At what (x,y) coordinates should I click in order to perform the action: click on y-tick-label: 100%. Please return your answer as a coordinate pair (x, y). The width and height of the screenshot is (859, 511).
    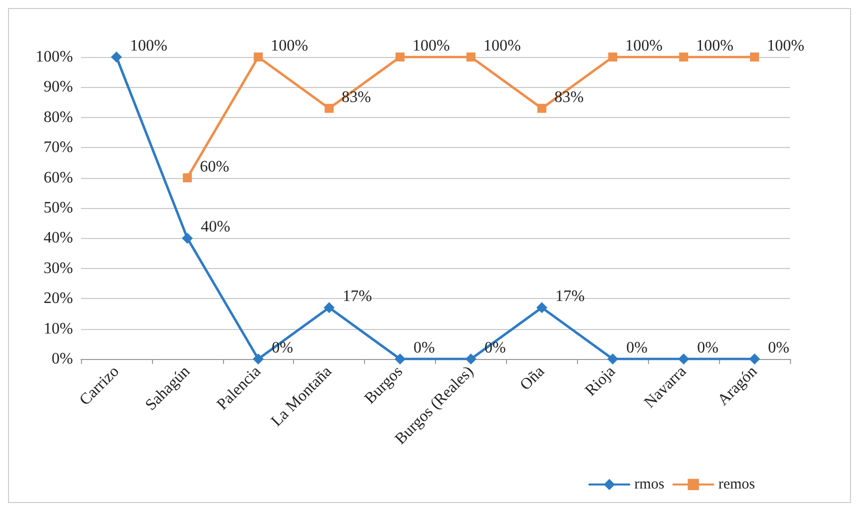
    Looking at the image, I should click on (54, 57).